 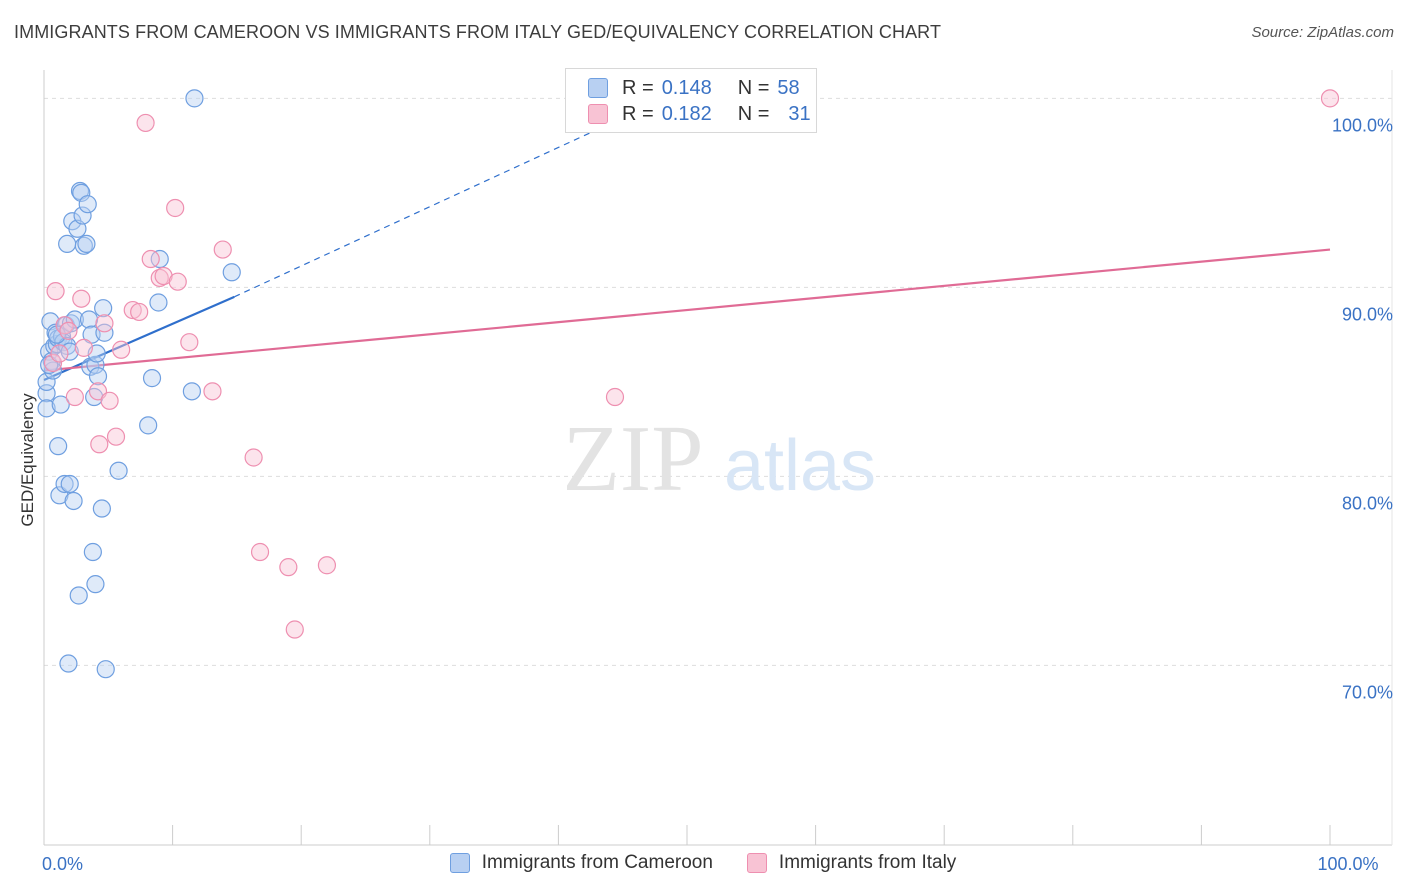 What do you see at coordinates (799, 113) in the screenshot?
I see `n-value: 31` at bounding box center [799, 113].